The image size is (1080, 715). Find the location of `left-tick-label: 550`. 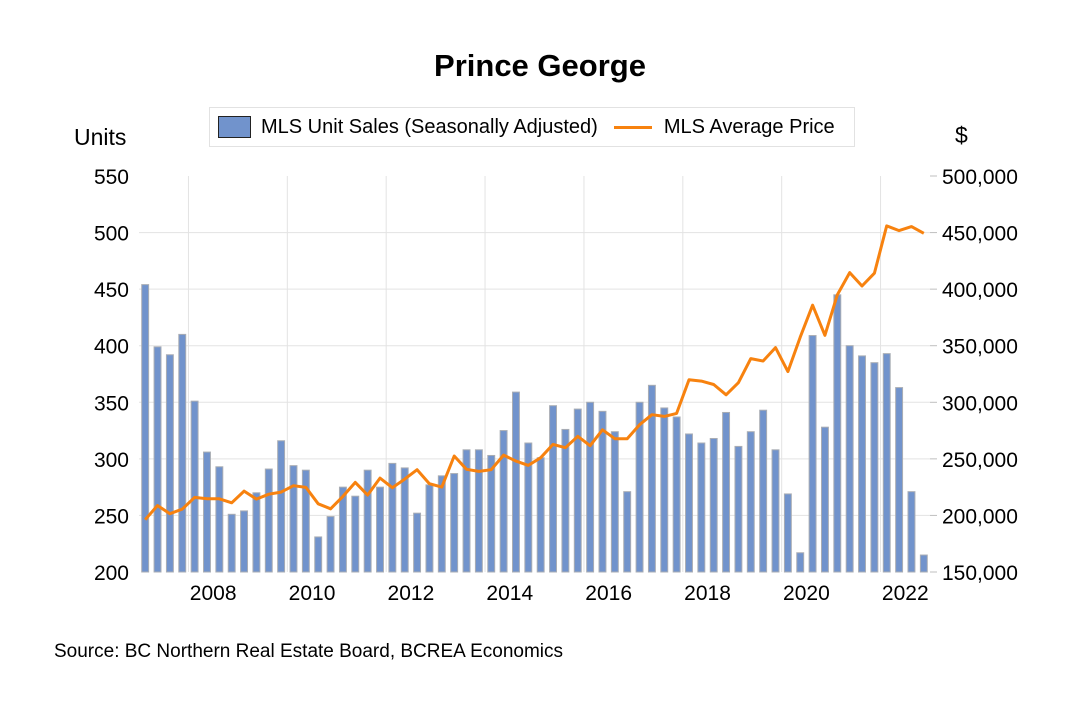

left-tick-label: 550 is located at coordinates (111, 177).